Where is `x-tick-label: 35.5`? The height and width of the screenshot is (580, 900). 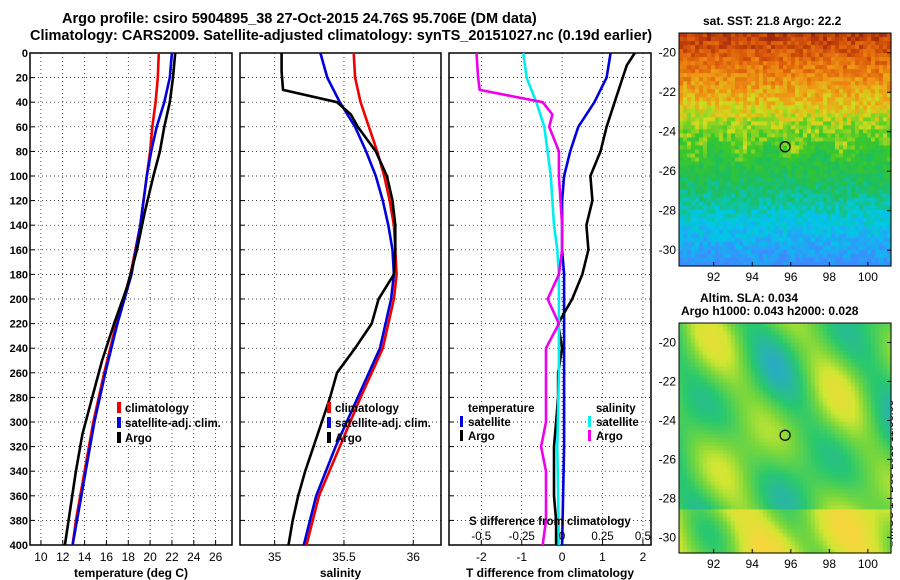 x-tick-label: 35.5 is located at coordinates (344, 557).